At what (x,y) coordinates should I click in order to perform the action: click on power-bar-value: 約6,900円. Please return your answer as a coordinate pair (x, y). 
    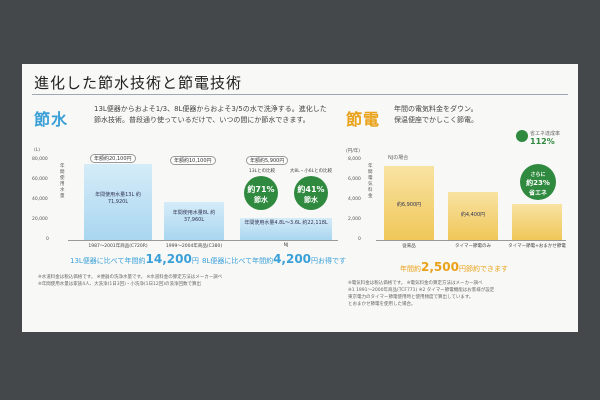
    Looking at the image, I should click on (409, 205).